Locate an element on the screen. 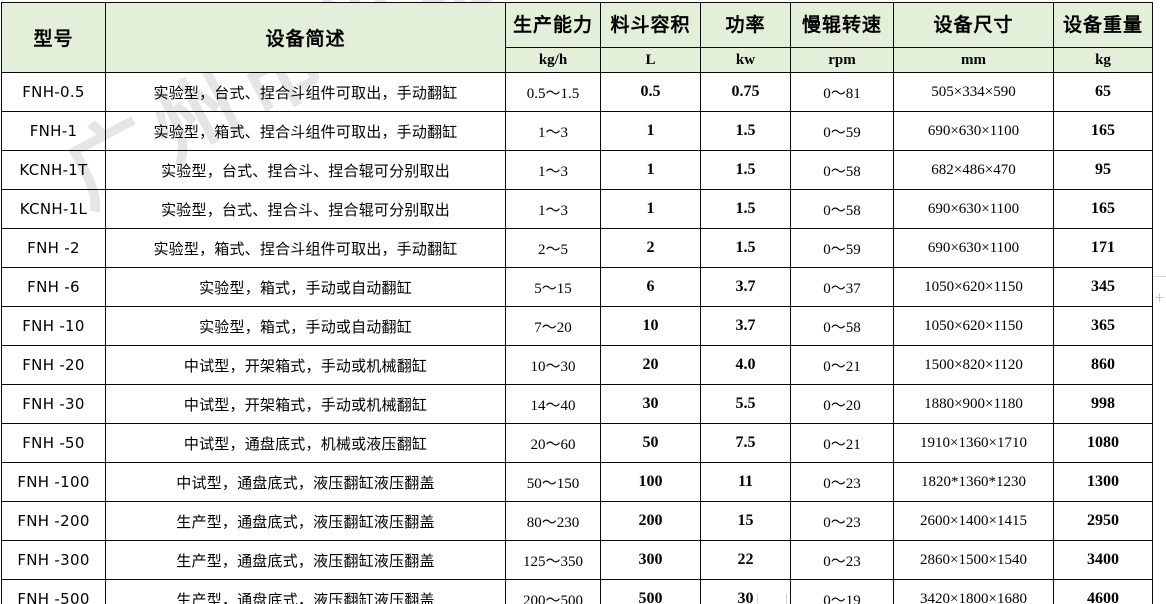 The width and height of the screenshot is (1166, 604). cell-hopper-volume: 50 is located at coordinates (650, 443).